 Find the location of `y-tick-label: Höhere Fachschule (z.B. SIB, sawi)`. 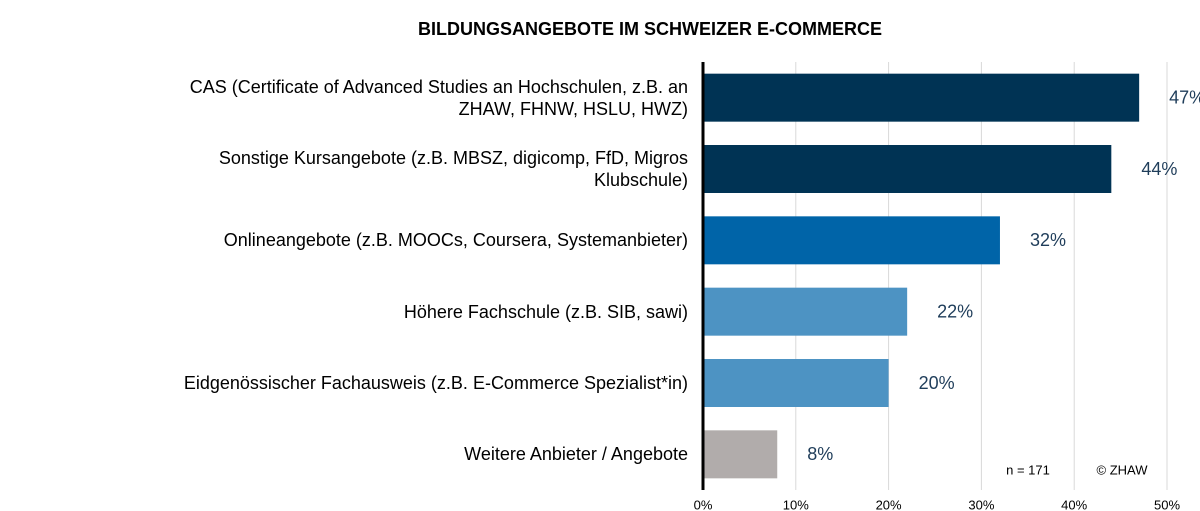

y-tick-label: Höhere Fachschule (z.B. SIB, sawi) is located at coordinates (545, 311).